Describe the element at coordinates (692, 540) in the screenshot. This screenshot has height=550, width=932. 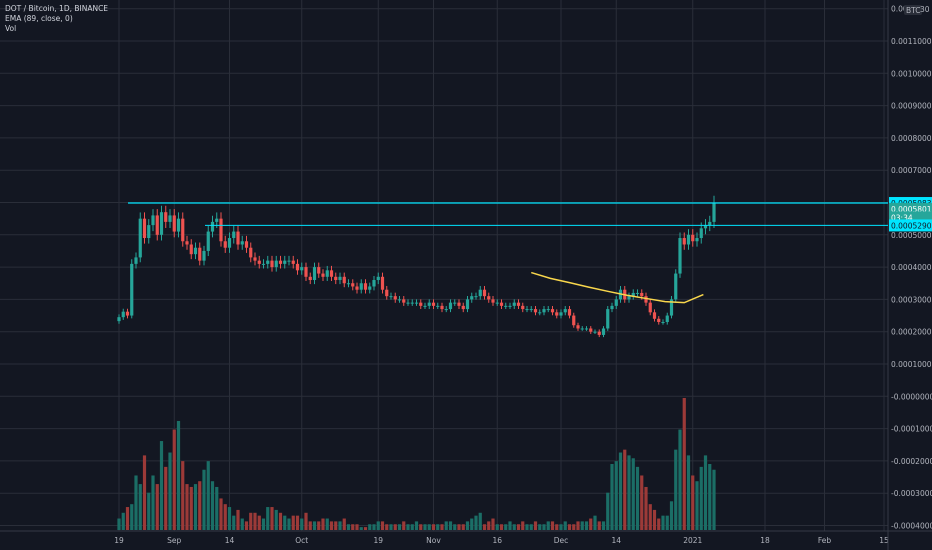
I see `time-tick-label: 2021` at that location.